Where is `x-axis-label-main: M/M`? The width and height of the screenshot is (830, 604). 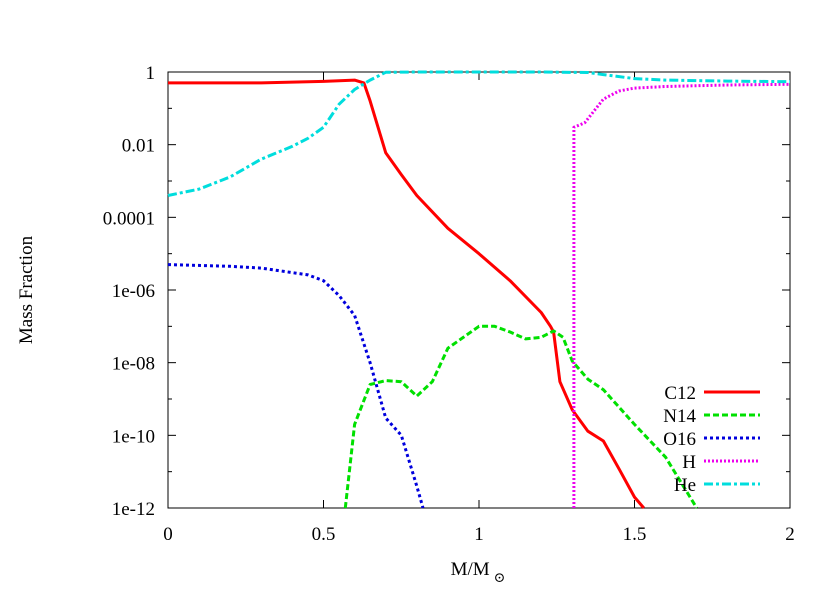
x-axis-label-main: M/M is located at coordinates (470, 569).